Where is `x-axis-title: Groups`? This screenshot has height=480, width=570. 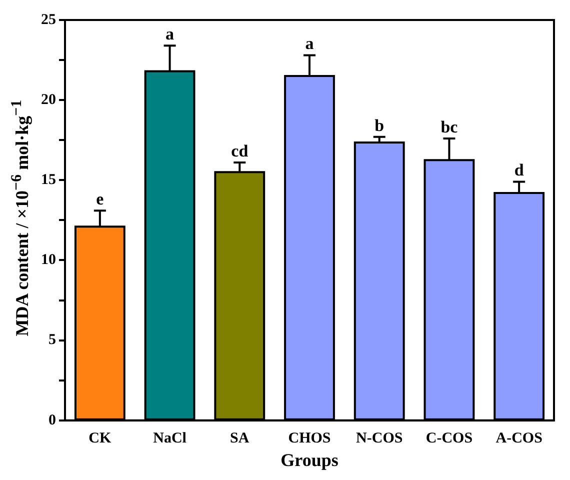 x-axis-title: Groups is located at coordinates (309, 460).